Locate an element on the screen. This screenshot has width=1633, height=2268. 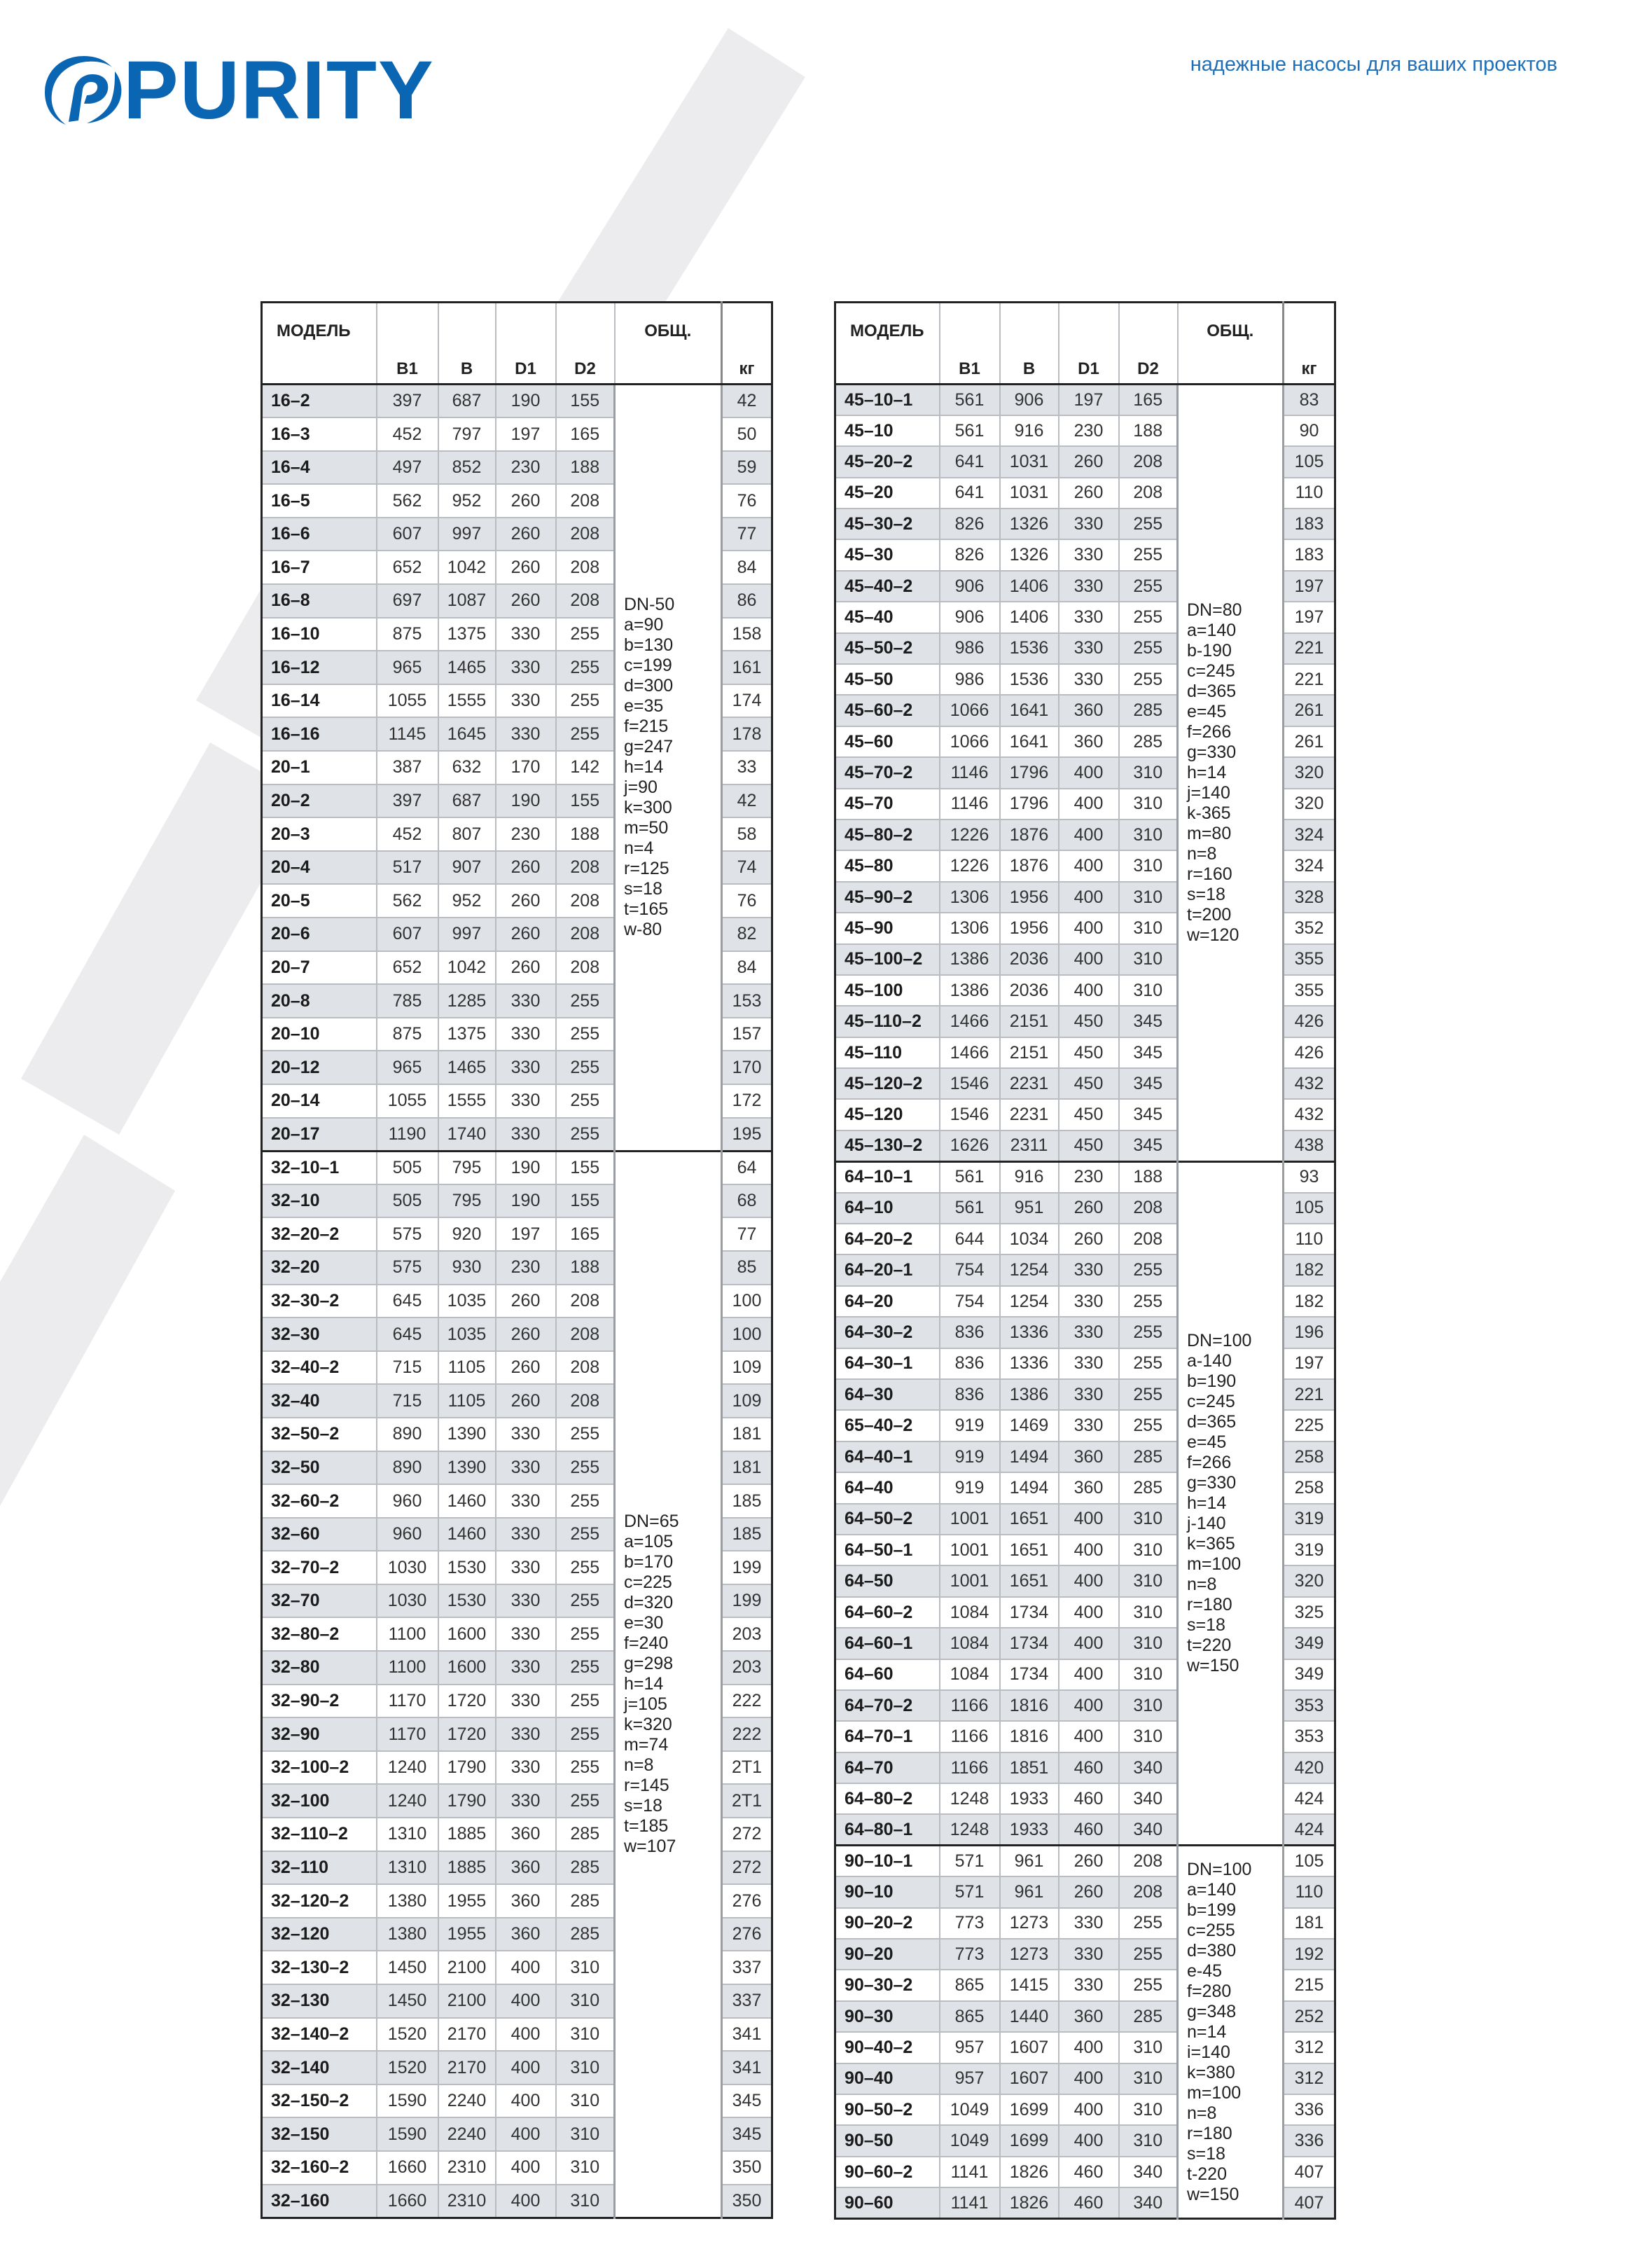
weight-cell: 183 is located at coordinates (1309, 555).